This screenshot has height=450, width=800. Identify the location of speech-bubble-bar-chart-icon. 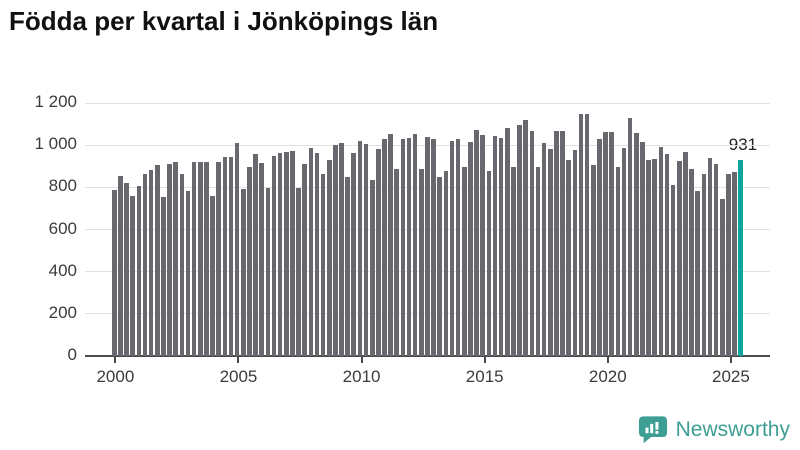
(652, 430).